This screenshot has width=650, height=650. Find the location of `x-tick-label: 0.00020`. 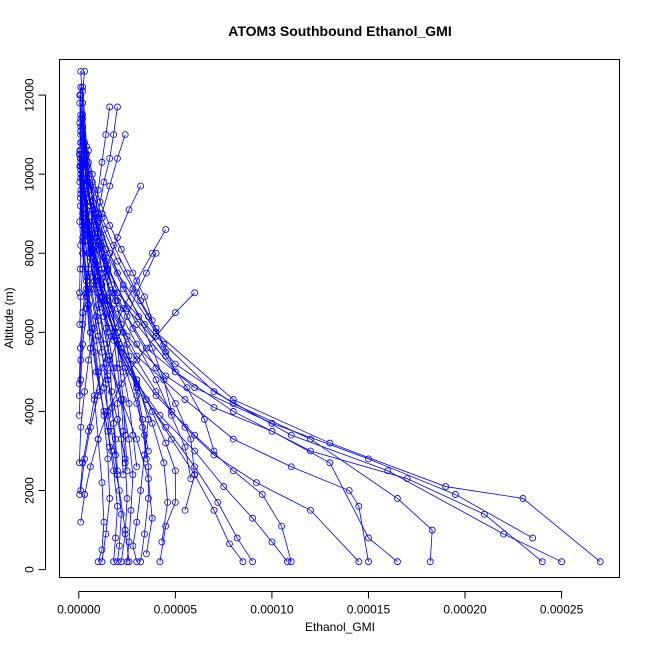

x-tick-label: 0.00020 is located at coordinates (465, 610).